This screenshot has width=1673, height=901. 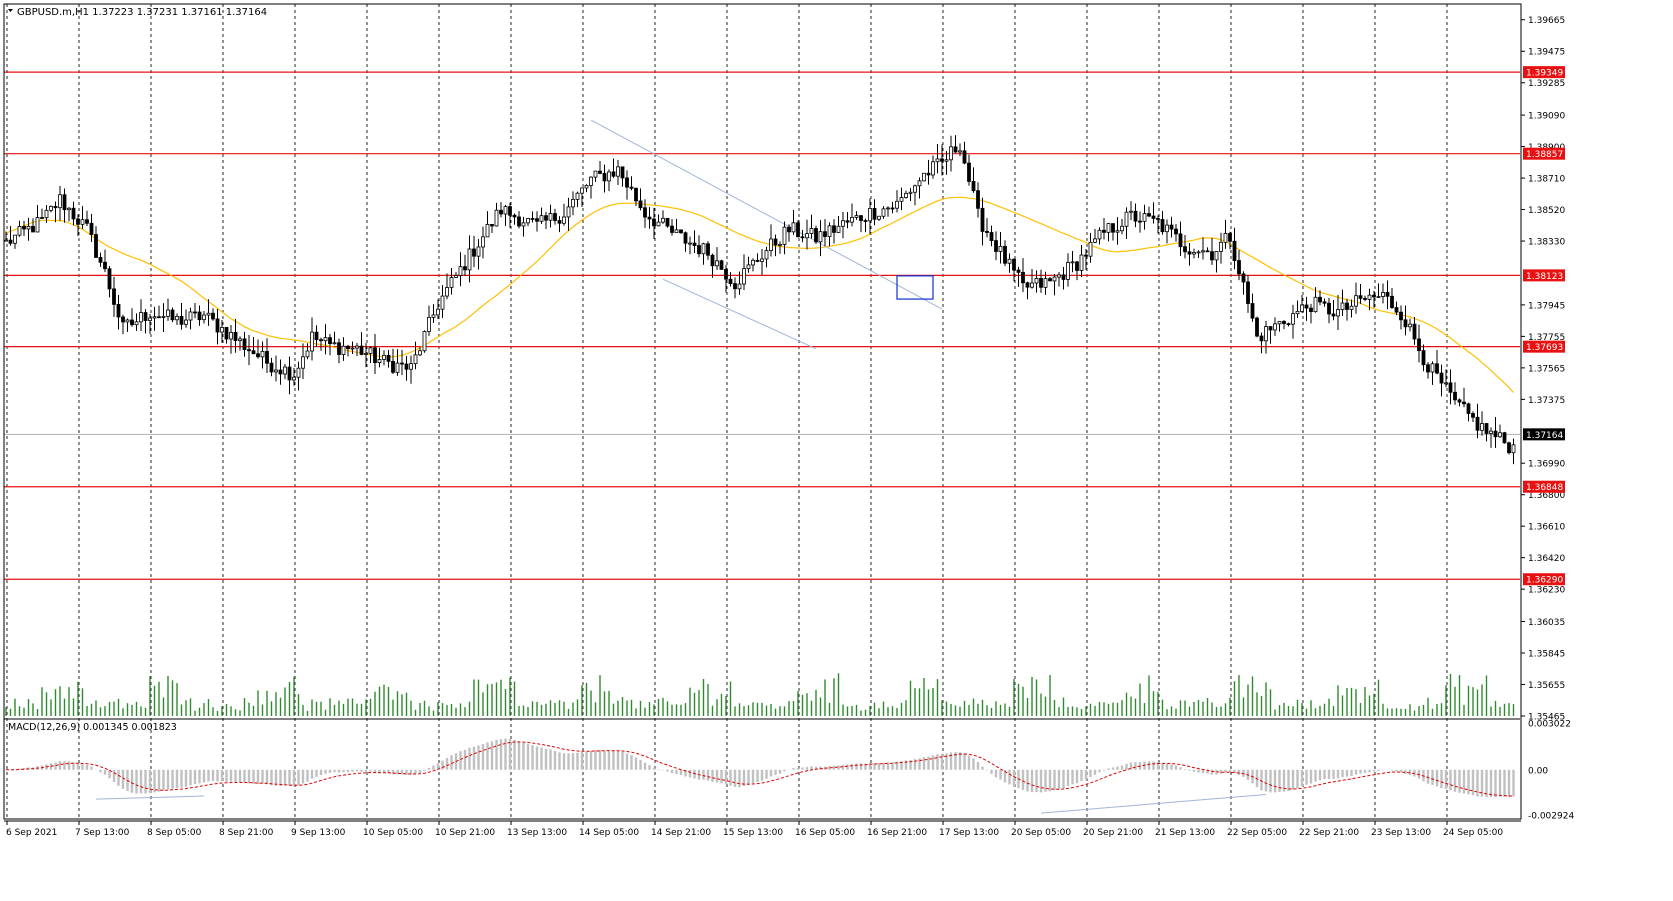 I want to click on price-tick-label: 1.36035, so click(x=1546, y=623).